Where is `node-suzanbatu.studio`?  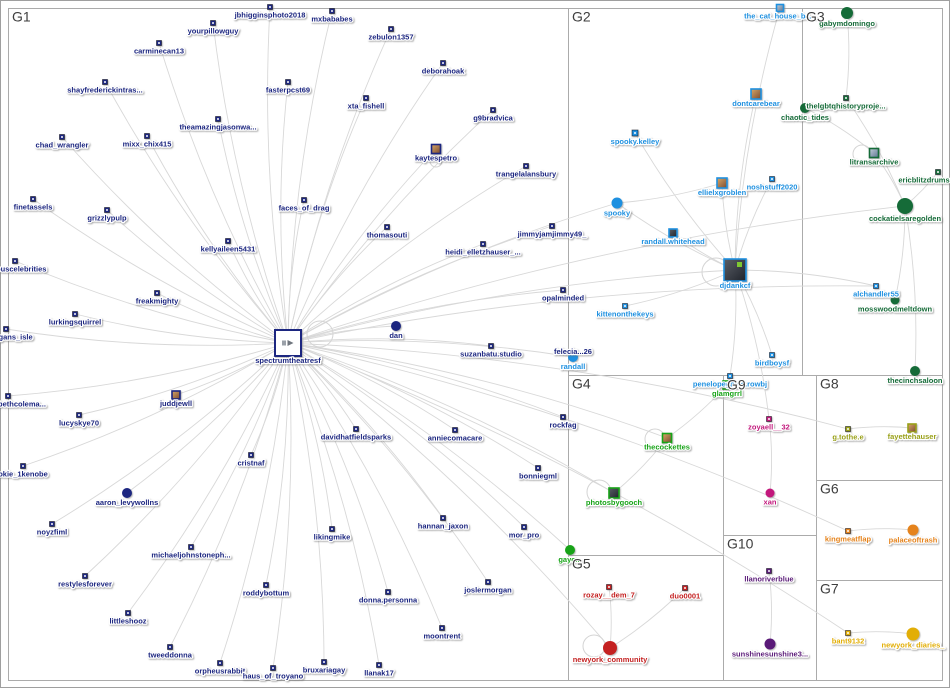 node-suzanbatu.studio is located at coordinates (491, 346).